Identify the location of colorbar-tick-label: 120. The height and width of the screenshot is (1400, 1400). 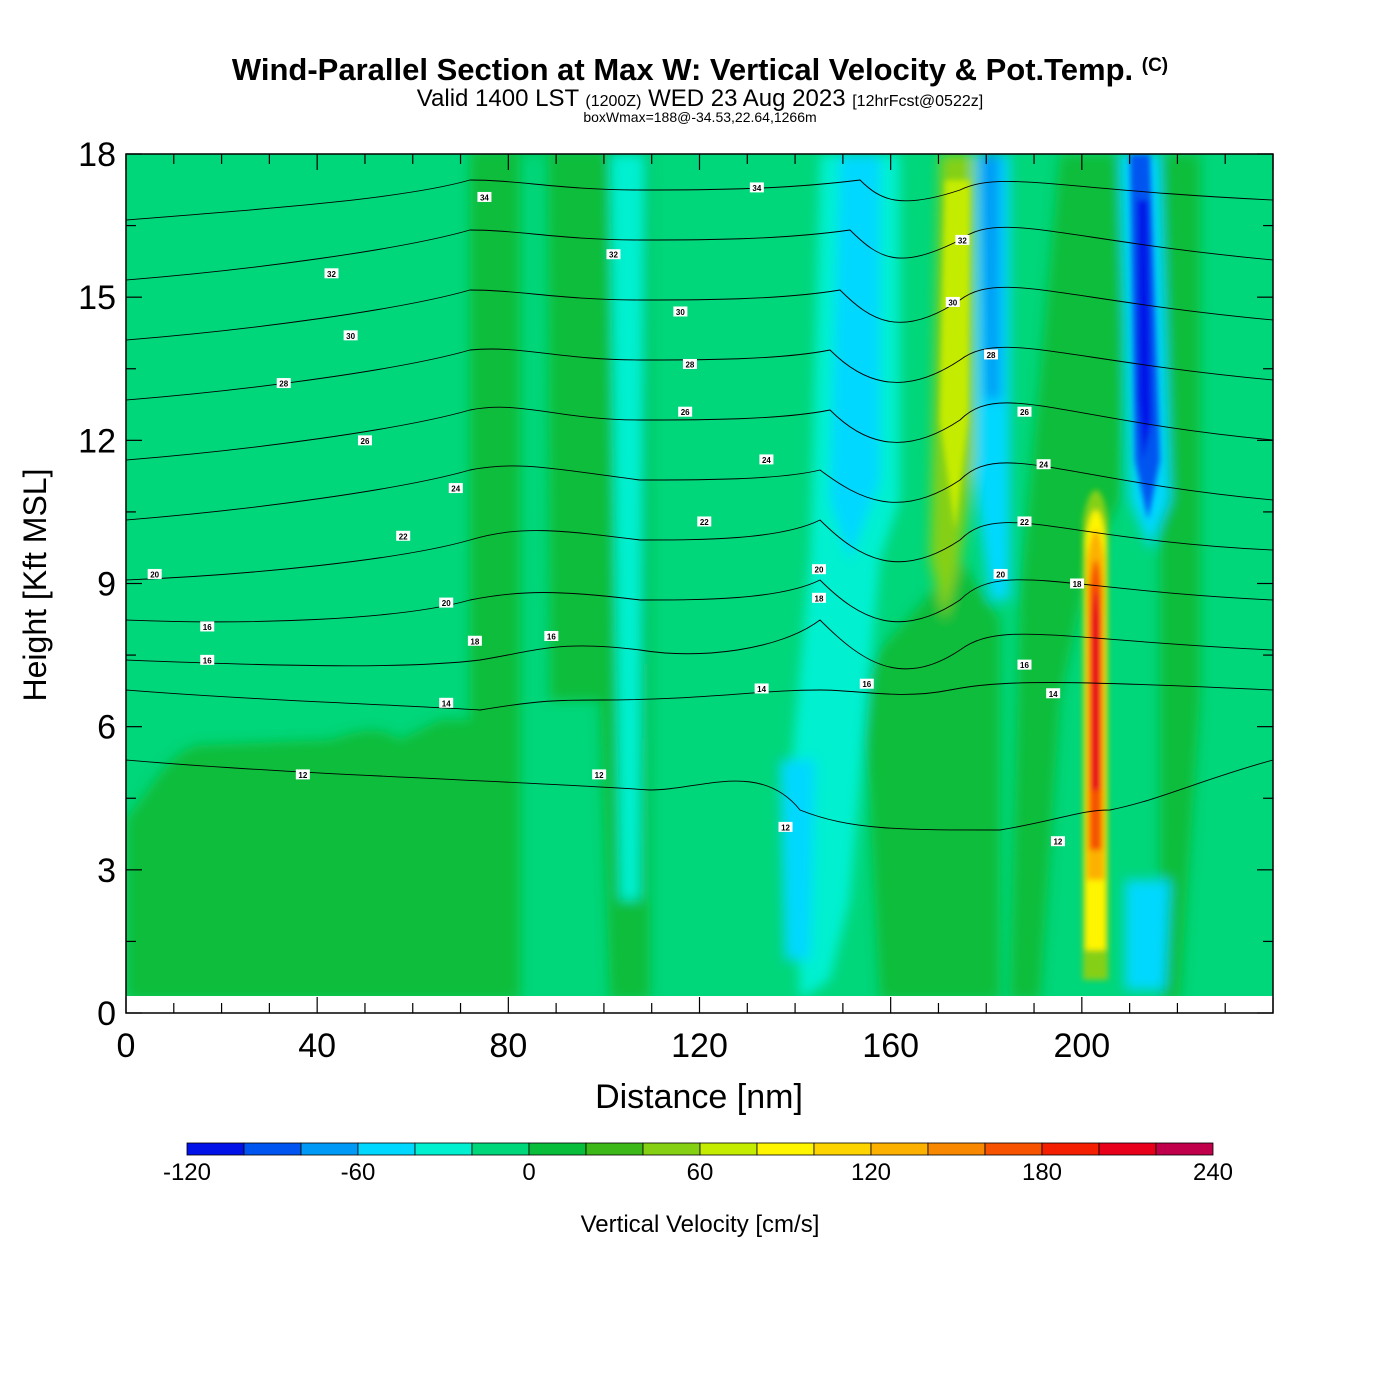
(871, 1172).